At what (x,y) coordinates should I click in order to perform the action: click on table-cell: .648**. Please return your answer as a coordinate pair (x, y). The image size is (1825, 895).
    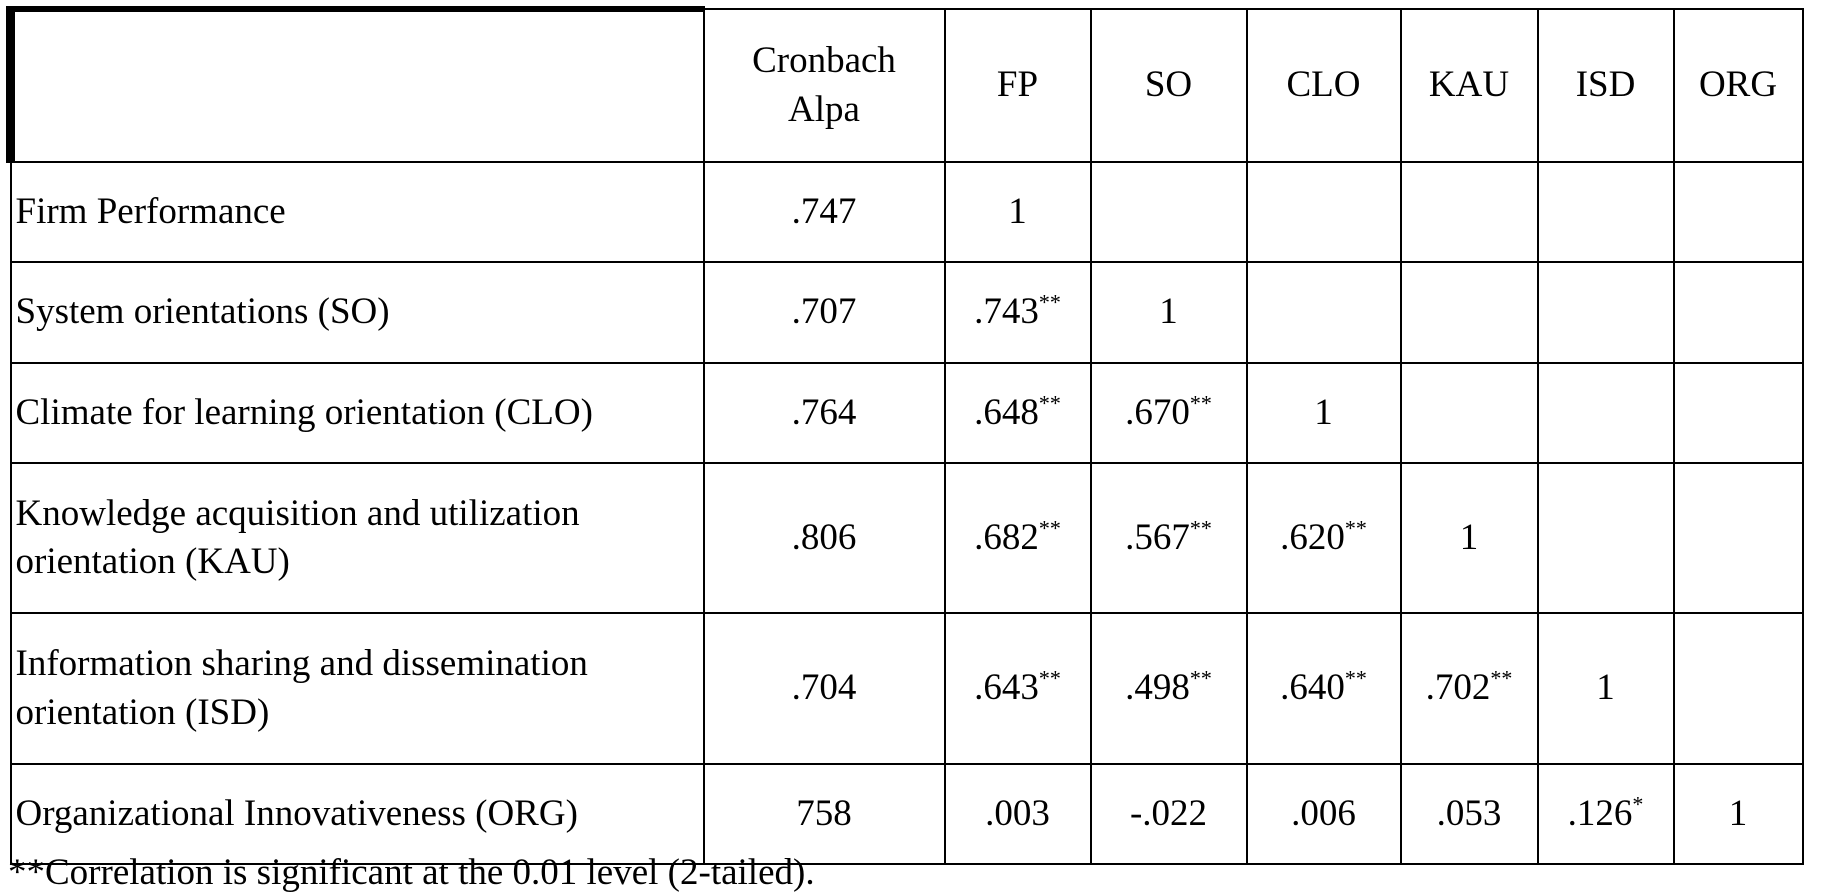
    Looking at the image, I should click on (1017, 413).